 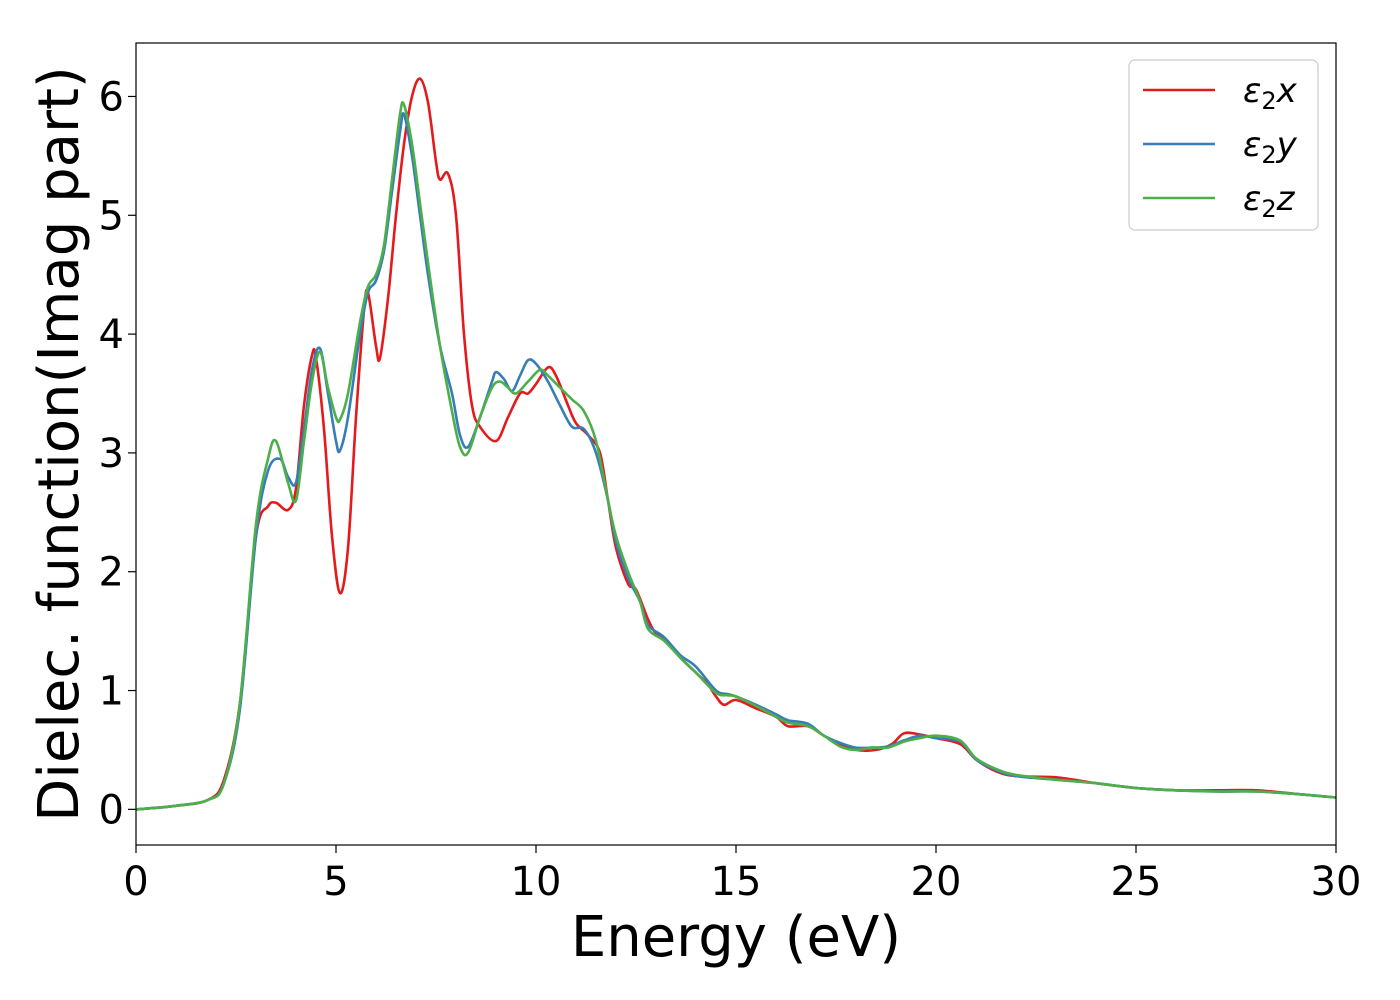 What do you see at coordinates (111, 573) in the screenshot?
I see `y-tick-label: 2` at bounding box center [111, 573].